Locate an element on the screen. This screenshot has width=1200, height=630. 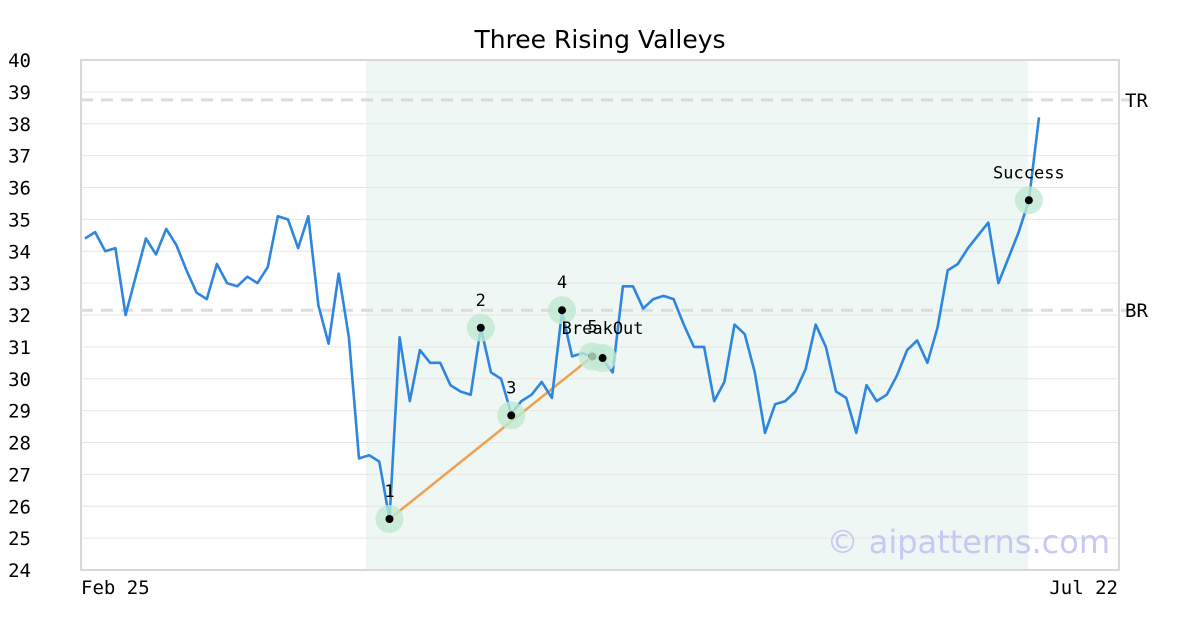
y-tick-label: 25 is located at coordinates (19, 539).